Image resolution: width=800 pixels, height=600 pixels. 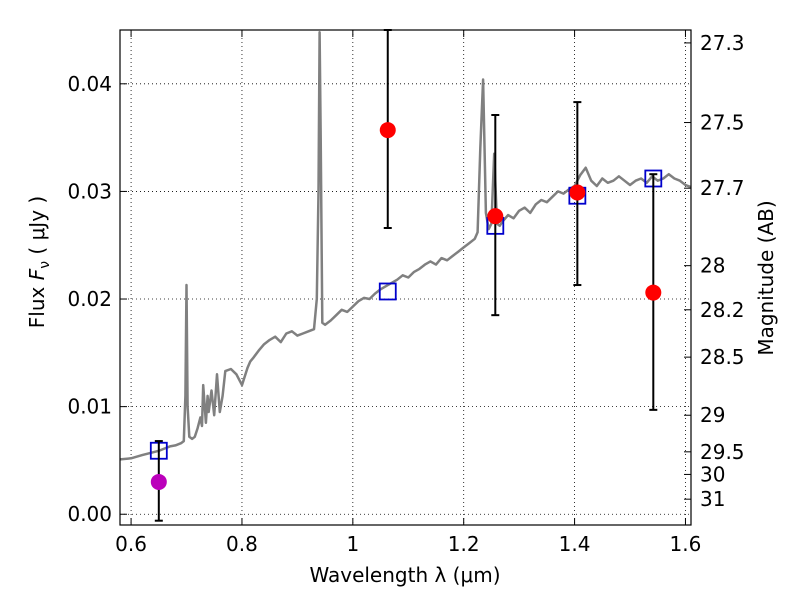 I want to click on x-tick-label: 1.2, so click(x=464, y=544).